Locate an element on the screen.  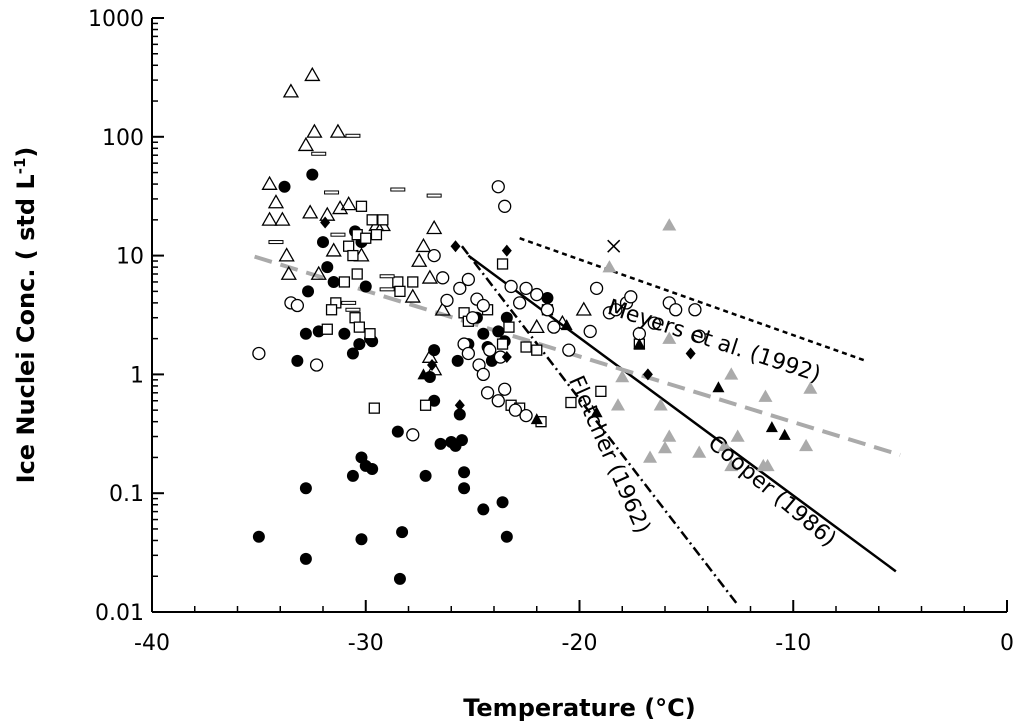
y-tick-label: 1000 is located at coordinates (116, 19).